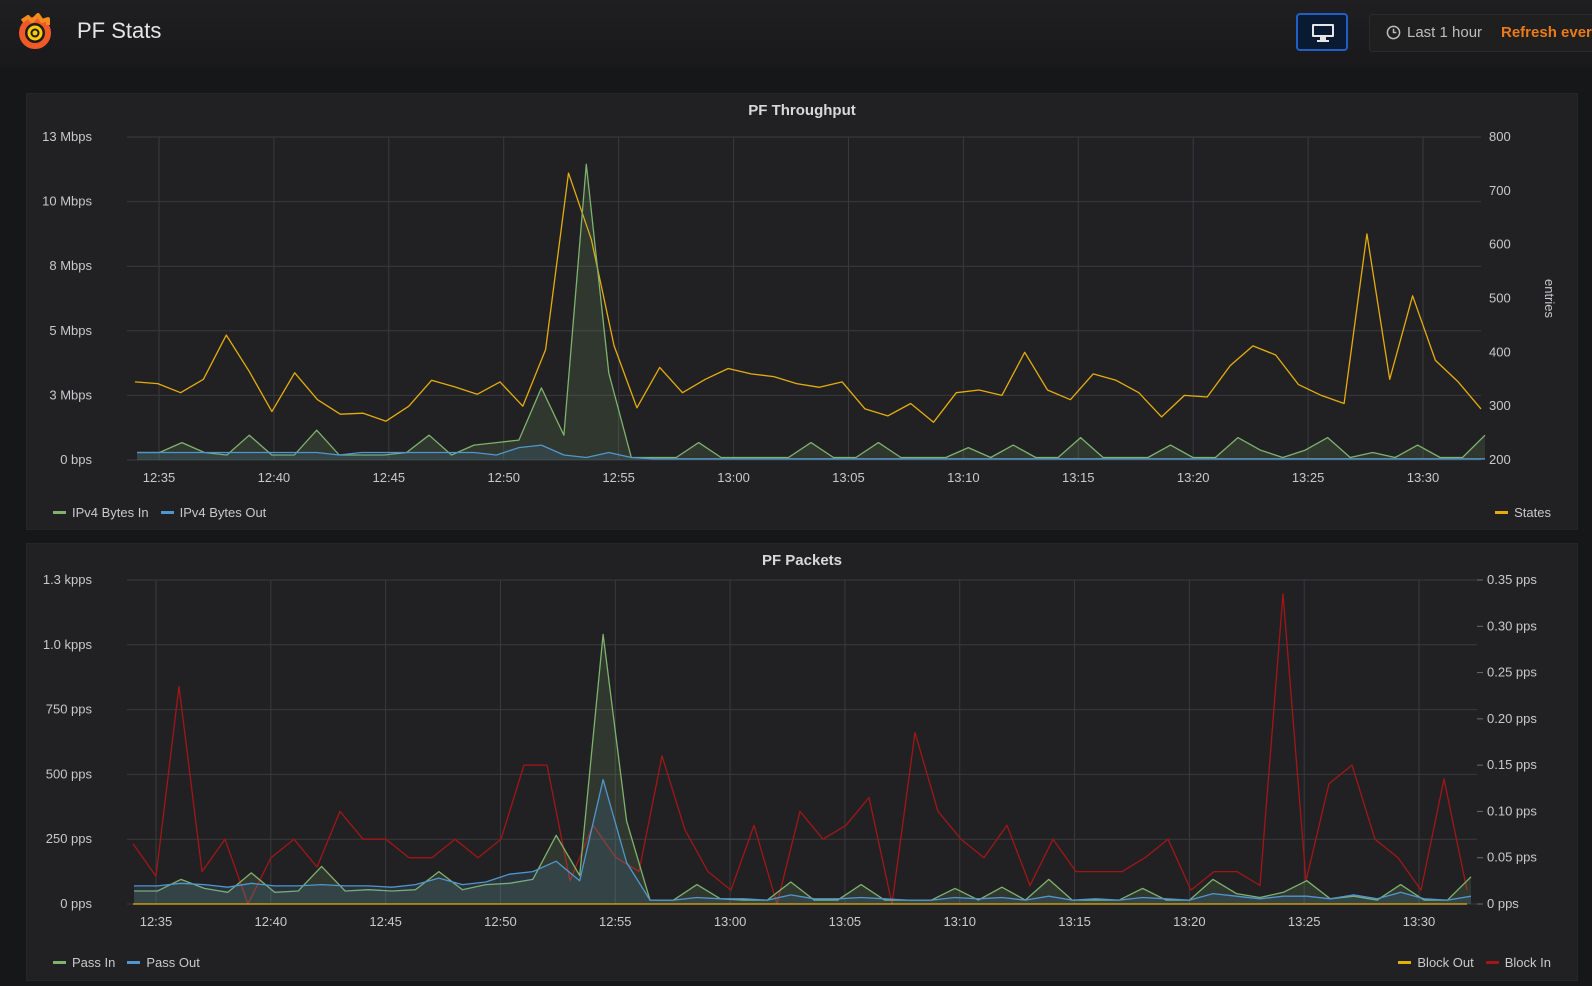 This screenshot has width=1592, height=986. I want to click on y-right-tick-label: 600, so click(1500, 244).